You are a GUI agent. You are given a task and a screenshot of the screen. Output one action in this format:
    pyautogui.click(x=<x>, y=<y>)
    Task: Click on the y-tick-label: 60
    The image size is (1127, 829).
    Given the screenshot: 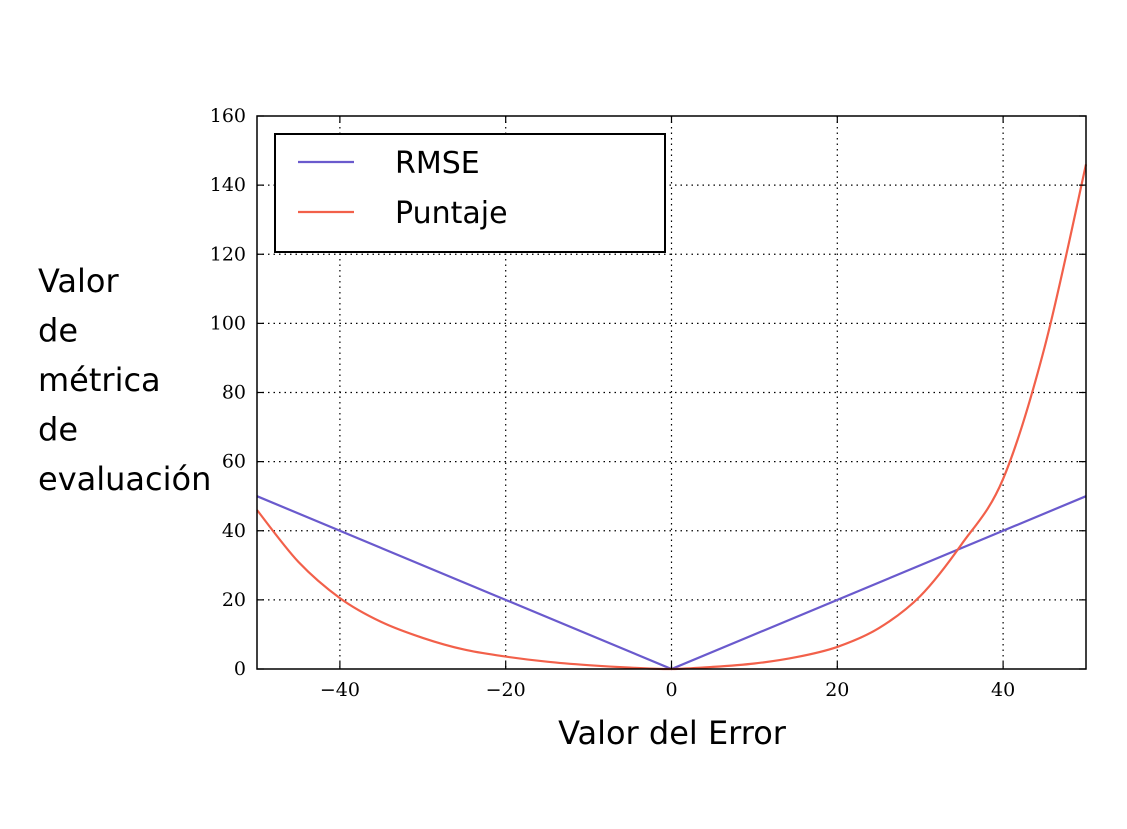 What is the action you would take?
    pyautogui.click(x=234, y=462)
    